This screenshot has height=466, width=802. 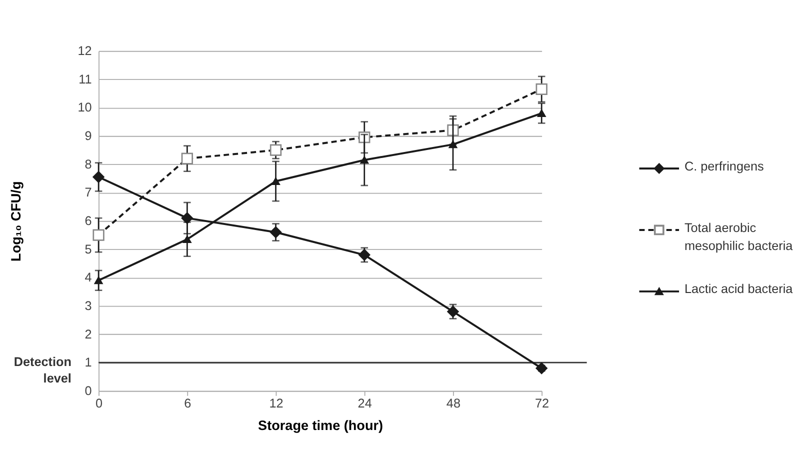 I want to click on legend-label: Total aerobic mesophilic bacteria, so click(x=739, y=236).